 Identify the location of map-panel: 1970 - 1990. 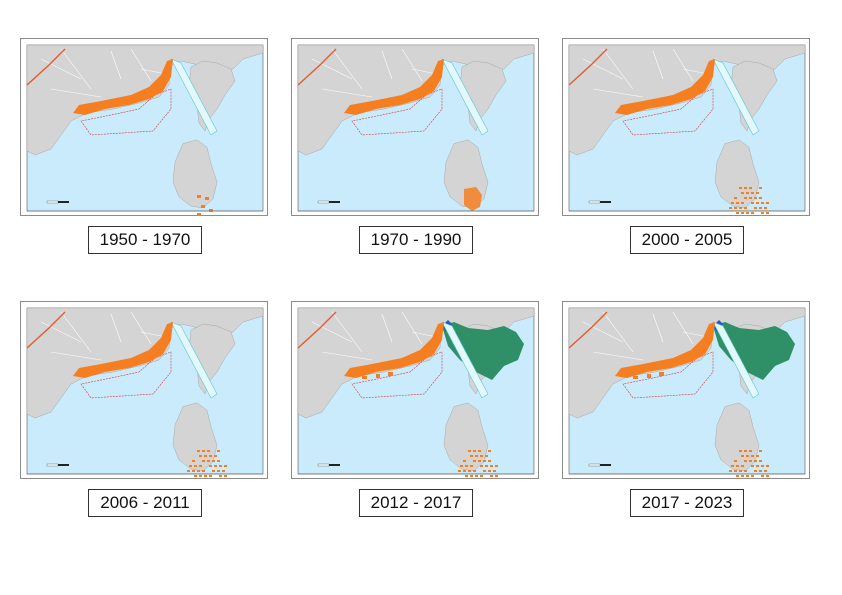
(415, 146).